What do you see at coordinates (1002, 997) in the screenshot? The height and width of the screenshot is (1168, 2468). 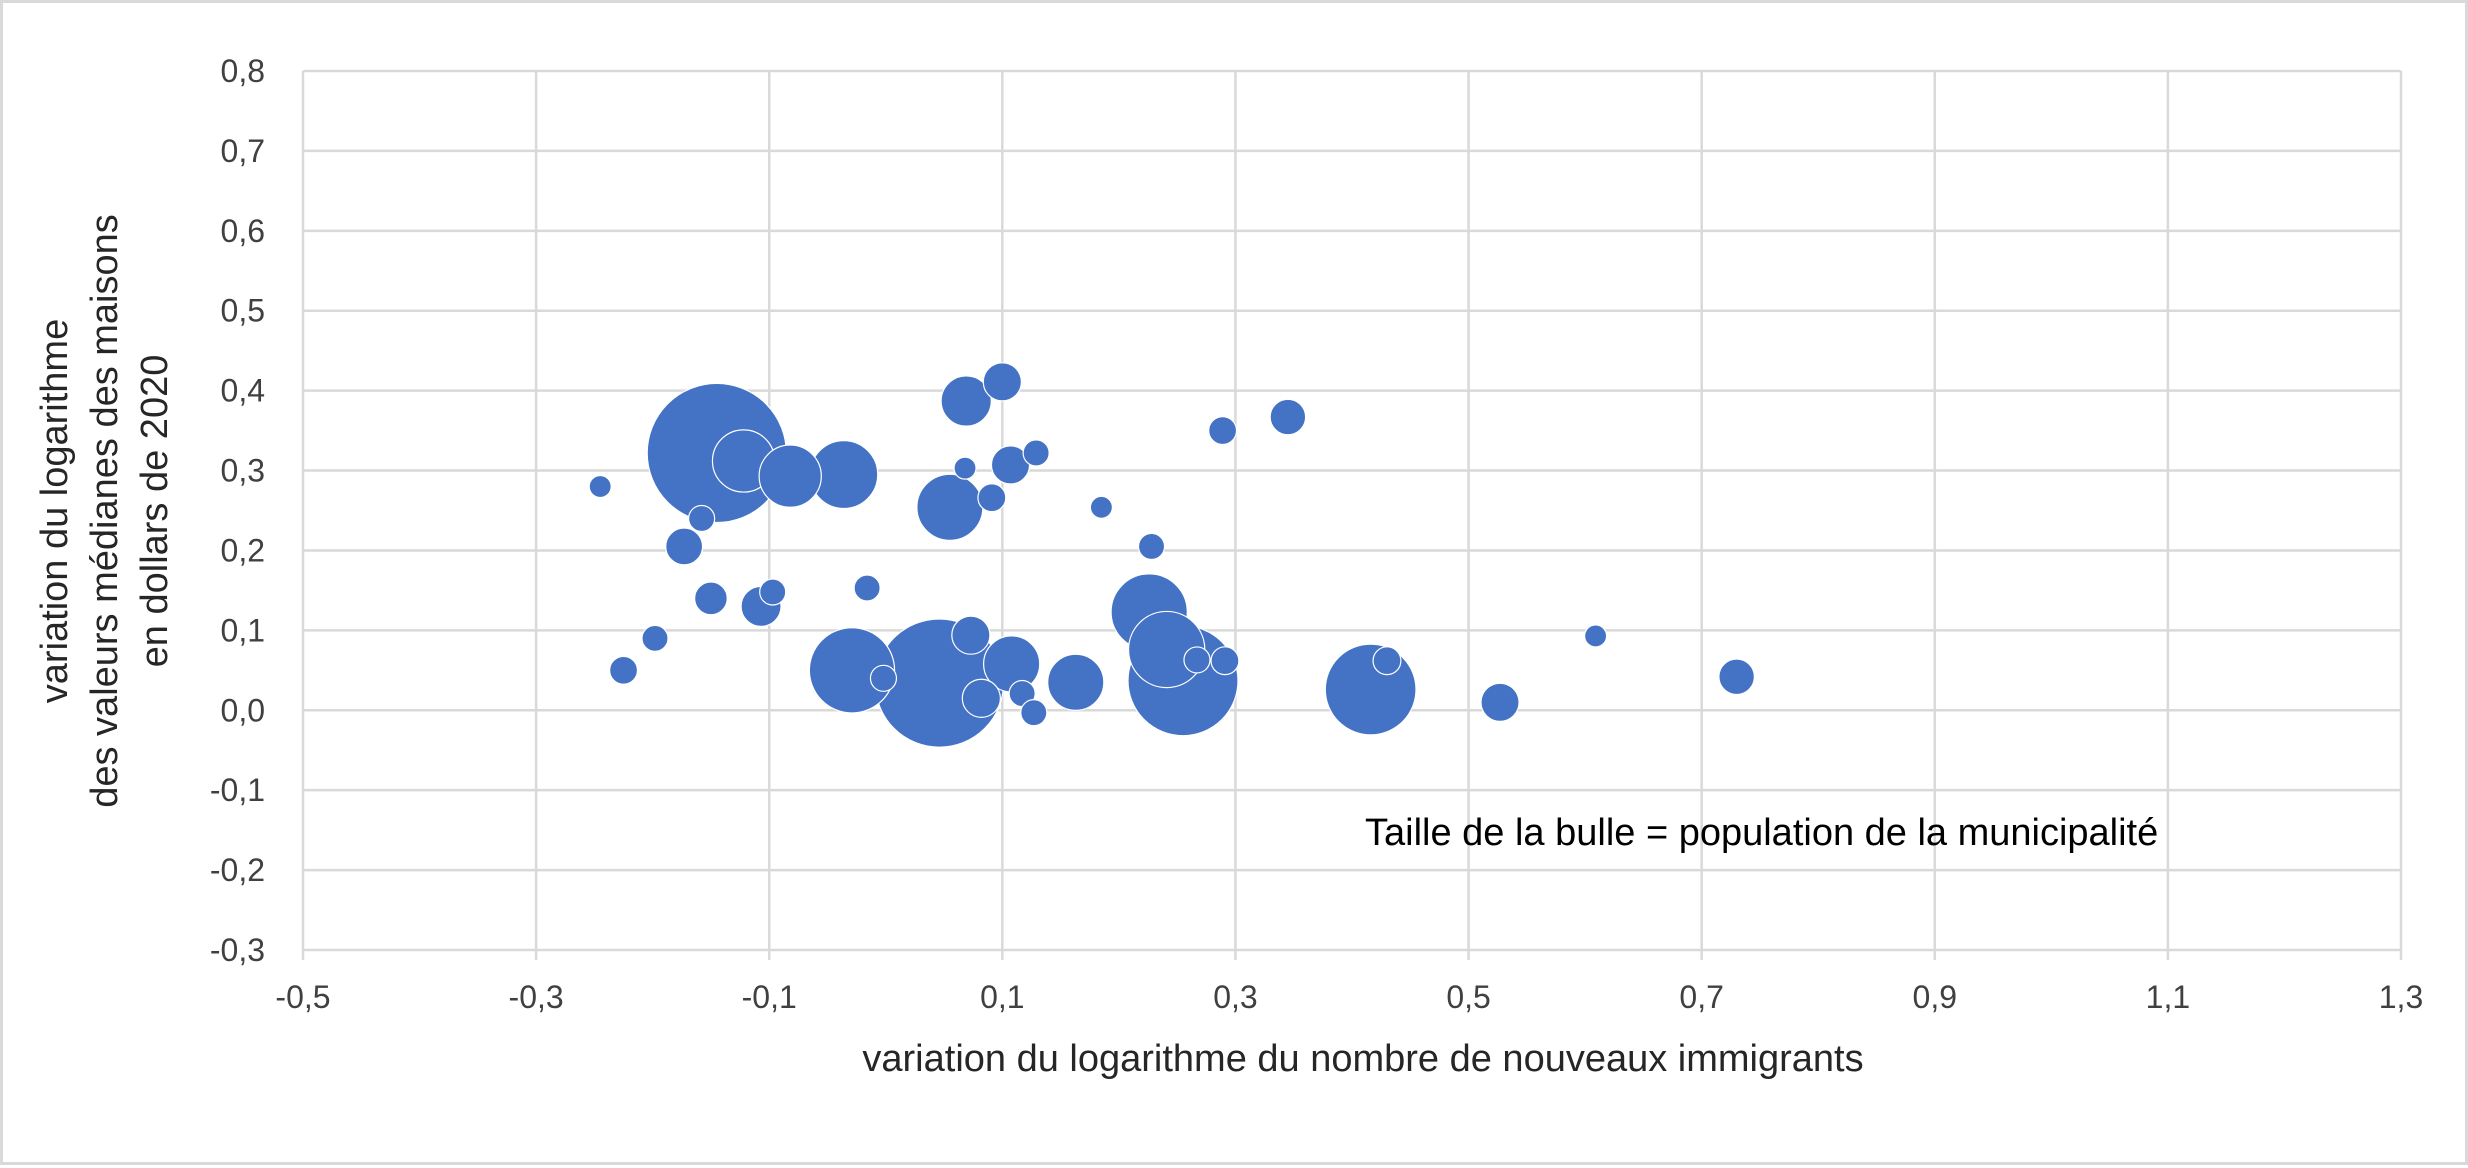 I see `x-tick-label: 0,1` at bounding box center [1002, 997].